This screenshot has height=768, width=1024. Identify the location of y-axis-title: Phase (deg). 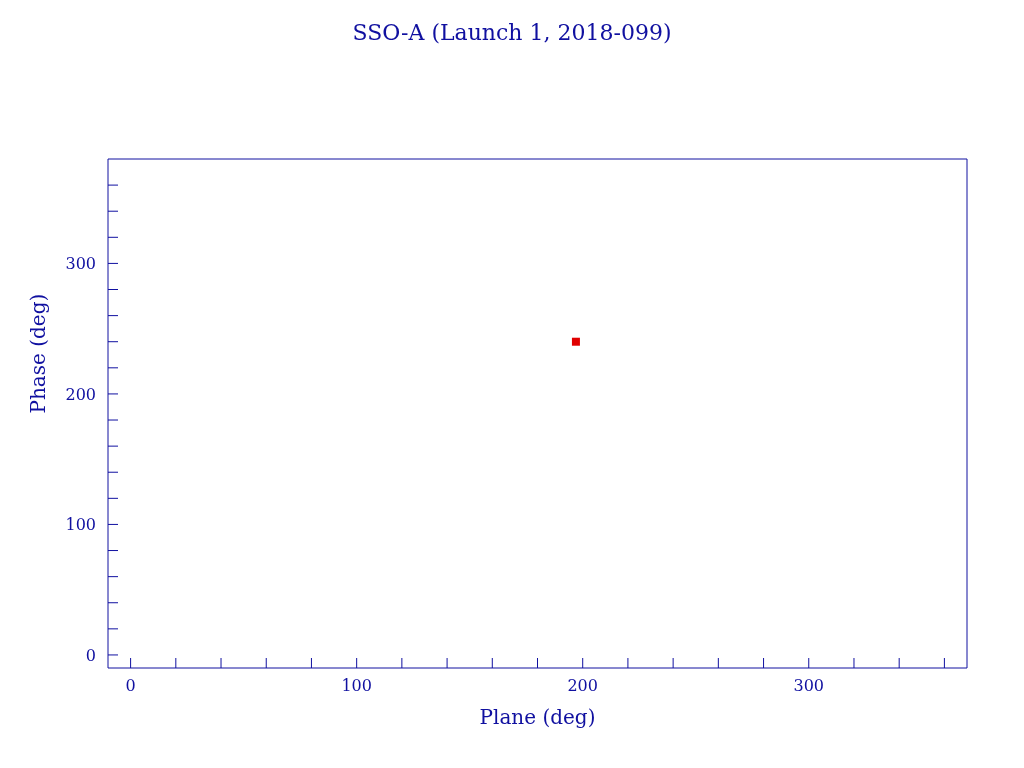
(38, 353).